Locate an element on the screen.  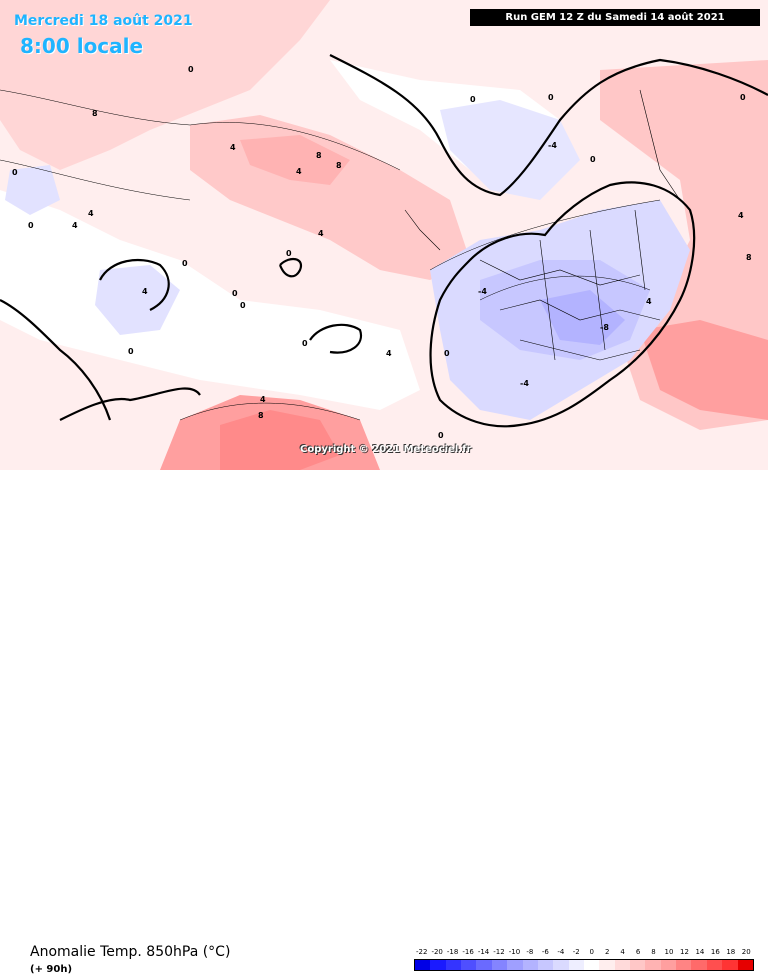
warm-anomaly-core is located at coordinates (295, 160).